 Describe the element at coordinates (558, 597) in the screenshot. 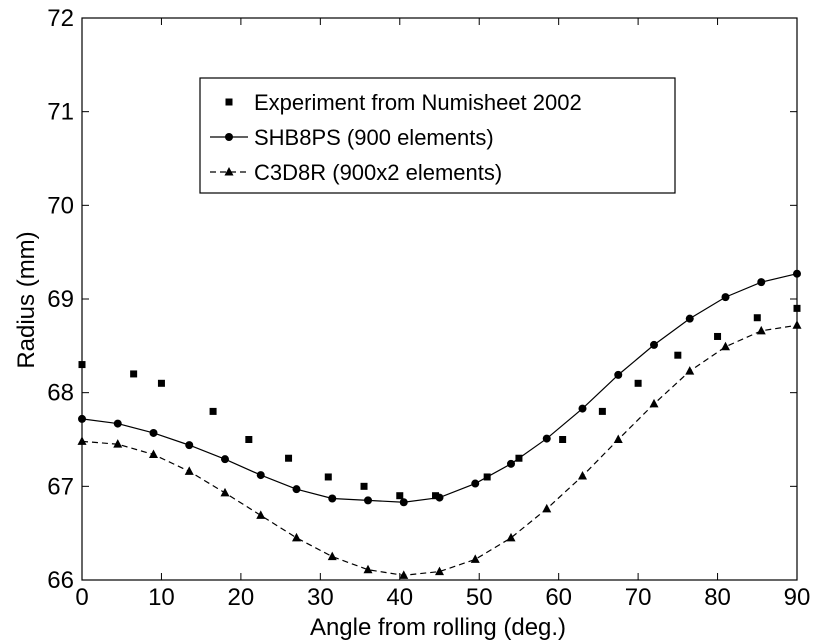

I see `x-tick-label: 60` at that location.